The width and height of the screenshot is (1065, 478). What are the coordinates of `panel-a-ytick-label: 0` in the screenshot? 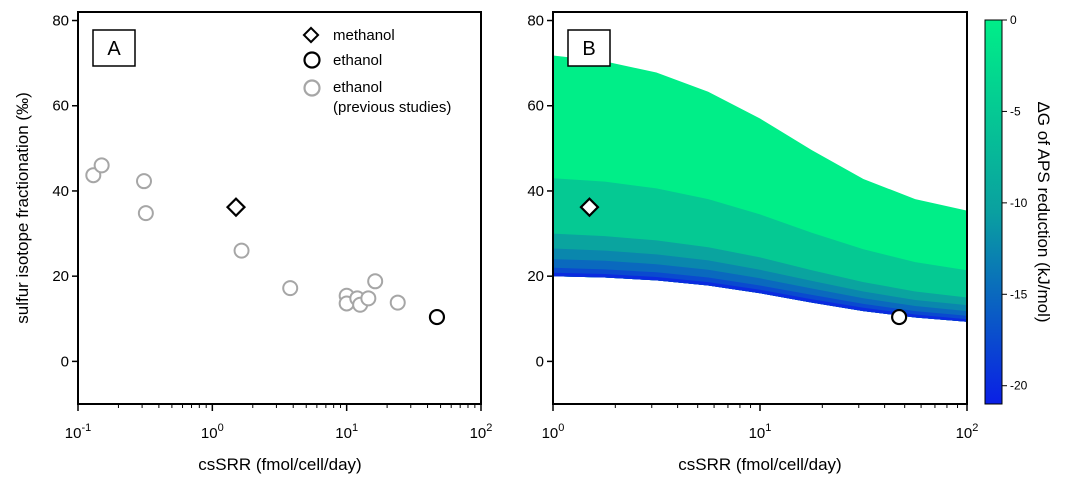 It's located at (65, 361).